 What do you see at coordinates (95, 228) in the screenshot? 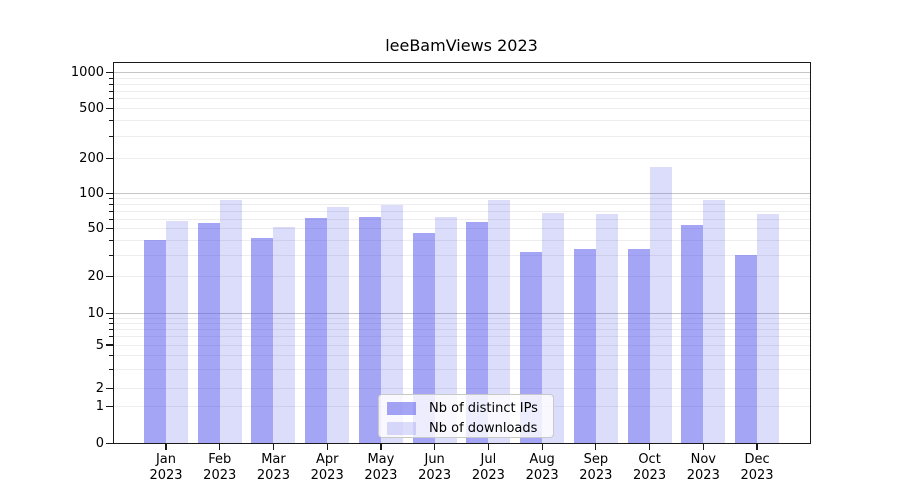
I see `y-tick-label-50: 50` at bounding box center [95, 228].